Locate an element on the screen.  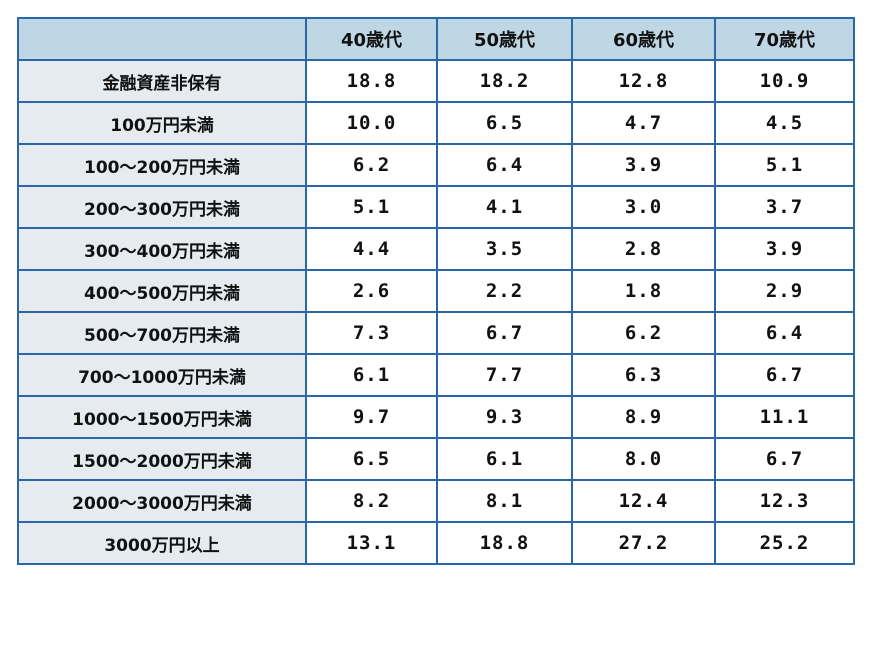
table-row: 3000万円以上 13.1 18.8 27.2 25.2 is located at coordinates (436, 543).